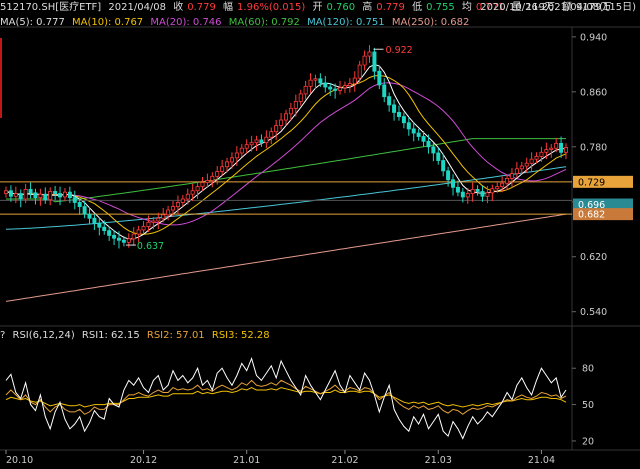  Describe the element at coordinates (417, 7) in the screenshot. I see `low-label: 低` at that location.